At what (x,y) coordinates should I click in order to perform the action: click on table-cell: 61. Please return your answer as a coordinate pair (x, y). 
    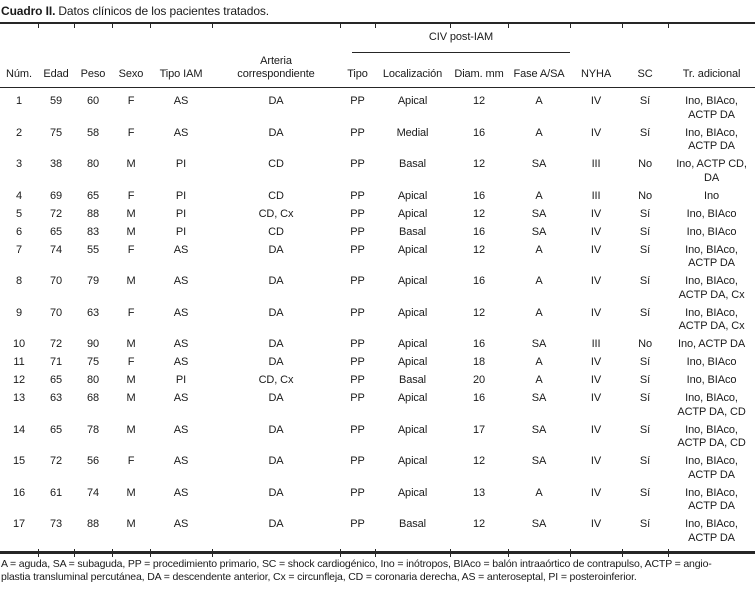
    Looking at the image, I should click on (56, 492).